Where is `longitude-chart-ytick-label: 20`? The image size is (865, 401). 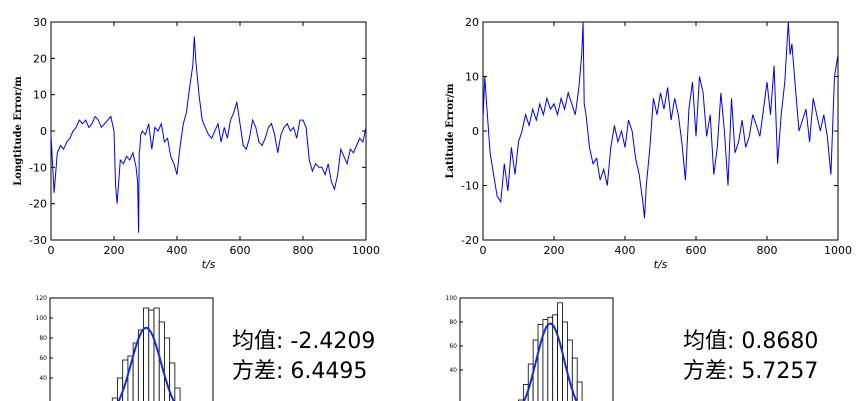
longitude-chart-ytick-label: 20 is located at coordinates (40, 58).